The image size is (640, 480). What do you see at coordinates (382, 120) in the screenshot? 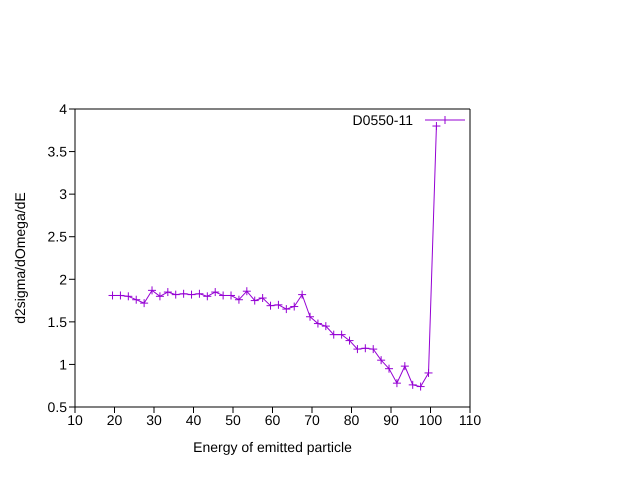
I see `legend-label: D0550-11` at bounding box center [382, 120].